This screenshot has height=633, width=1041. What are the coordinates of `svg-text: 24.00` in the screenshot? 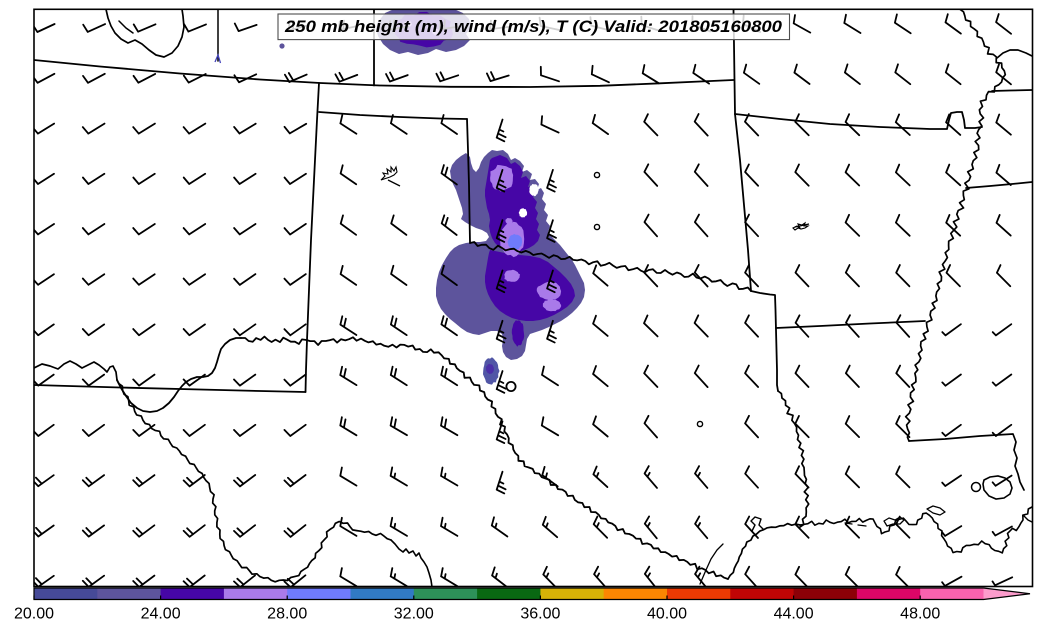 It's located at (161, 614).